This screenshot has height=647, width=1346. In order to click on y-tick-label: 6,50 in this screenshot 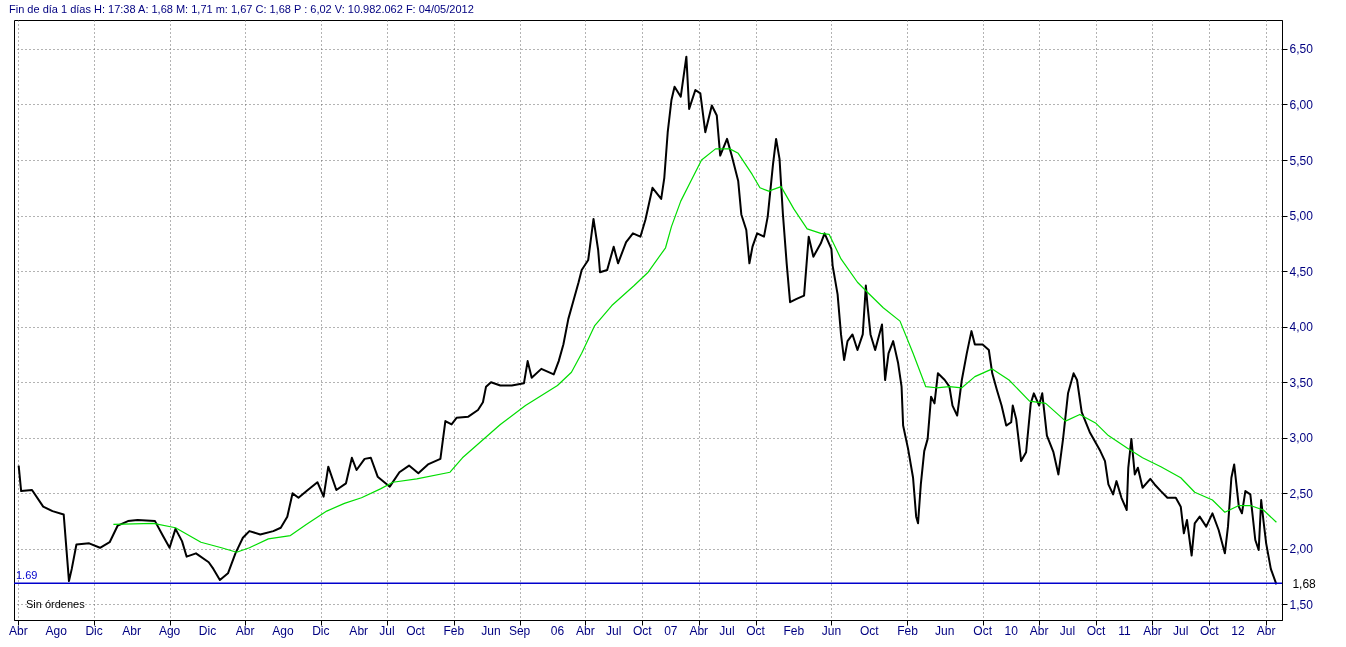, I will do `click(1301, 49)`.